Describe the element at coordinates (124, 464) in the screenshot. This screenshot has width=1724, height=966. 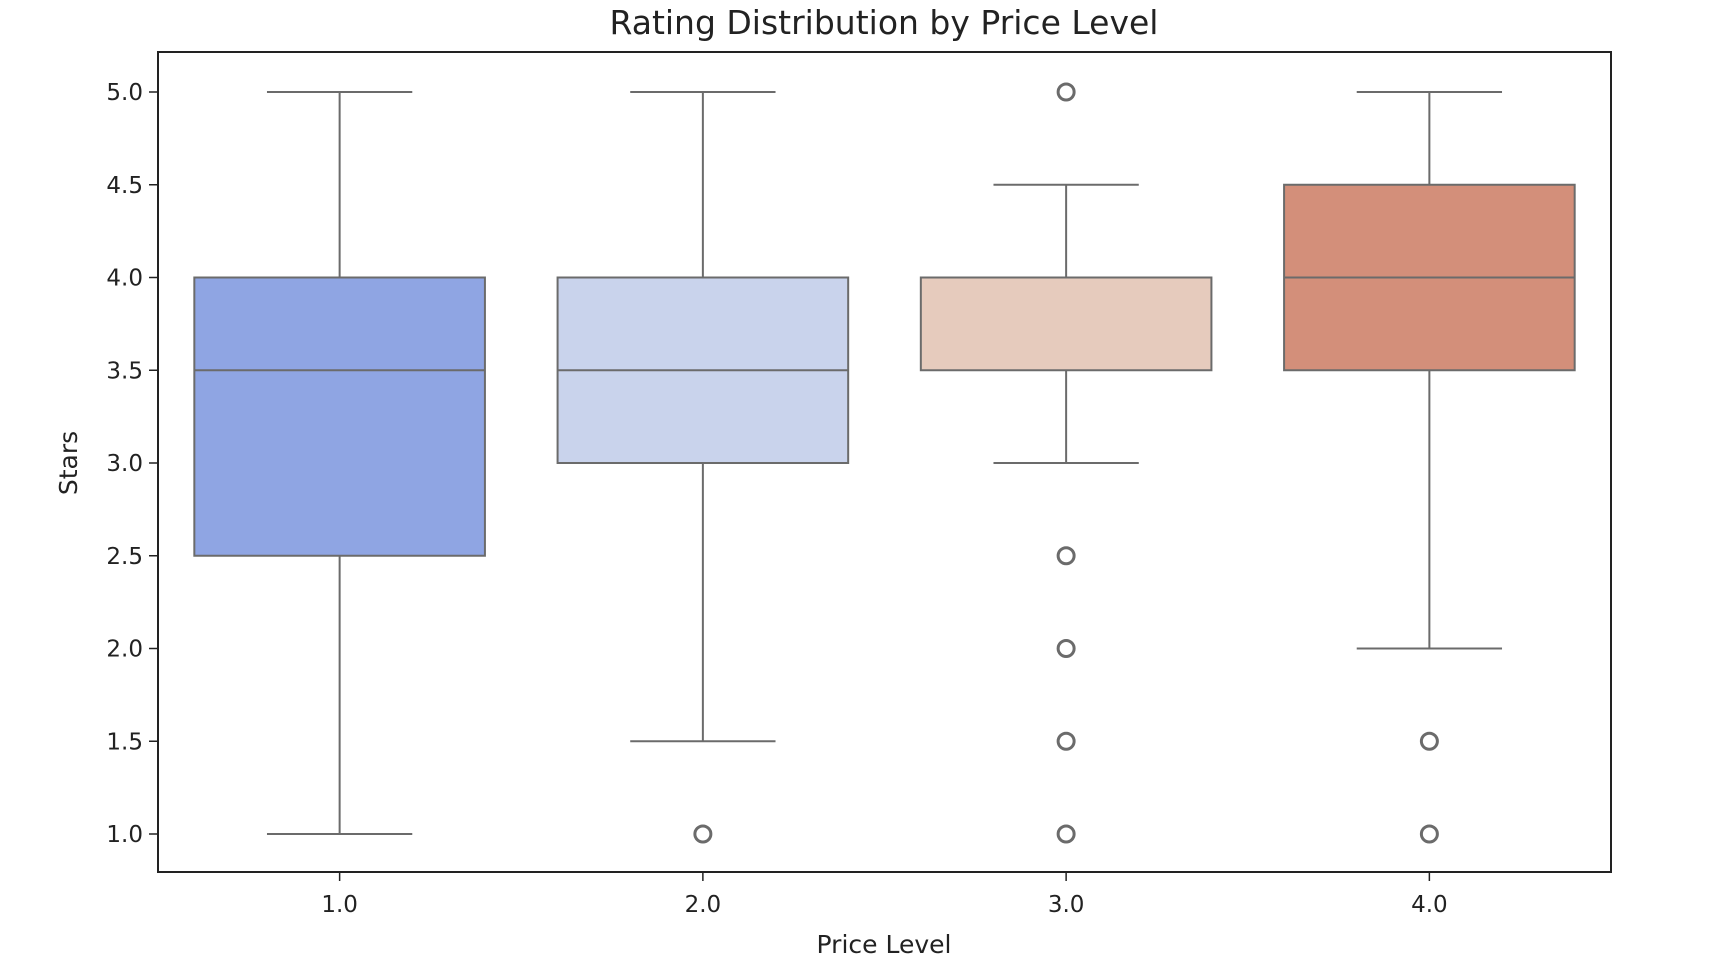
I see `y-tick-label: 3.0` at that location.